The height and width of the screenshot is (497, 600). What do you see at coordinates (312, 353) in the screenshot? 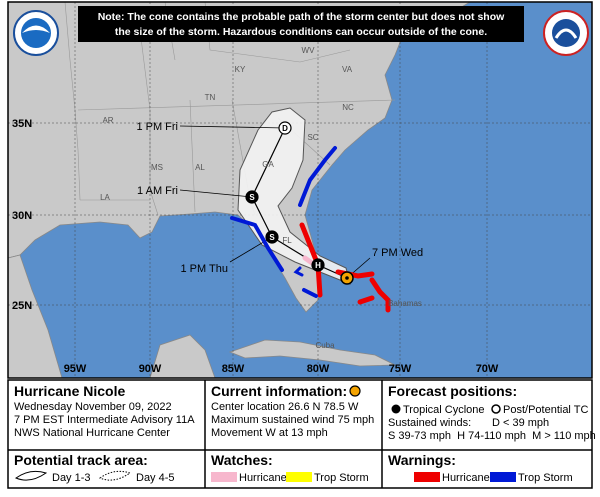
I see `cuba` at bounding box center [312, 353].